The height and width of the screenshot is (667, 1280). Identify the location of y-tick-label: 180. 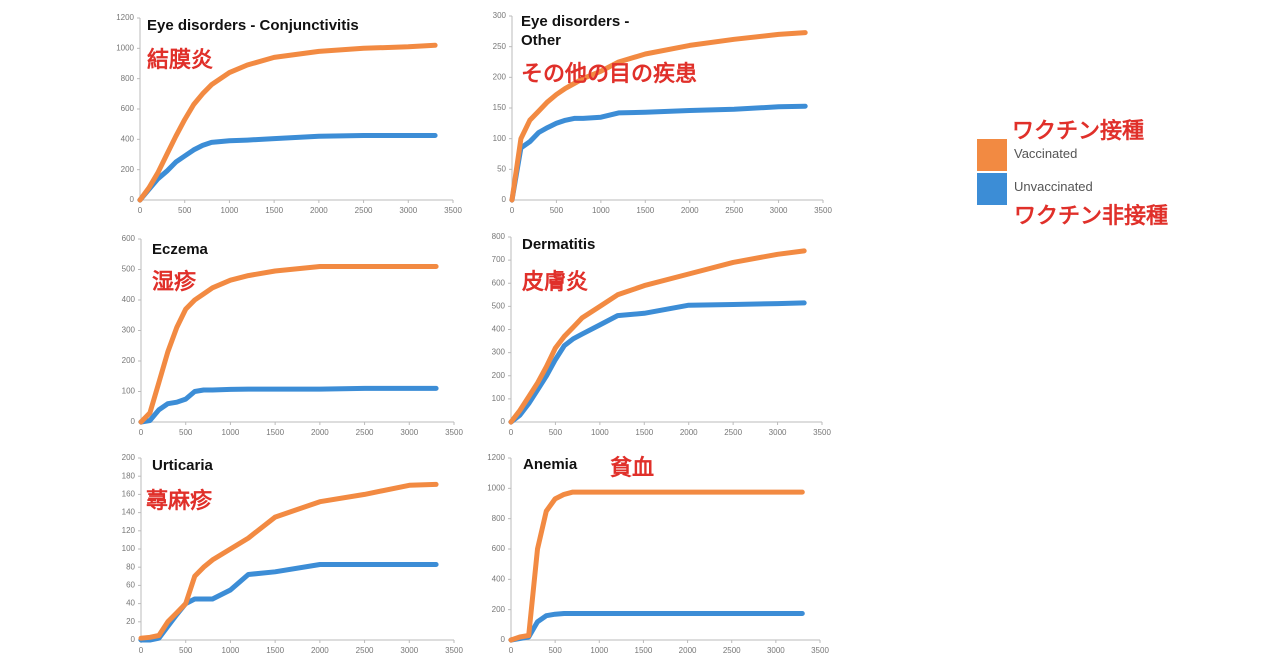
(129, 475).